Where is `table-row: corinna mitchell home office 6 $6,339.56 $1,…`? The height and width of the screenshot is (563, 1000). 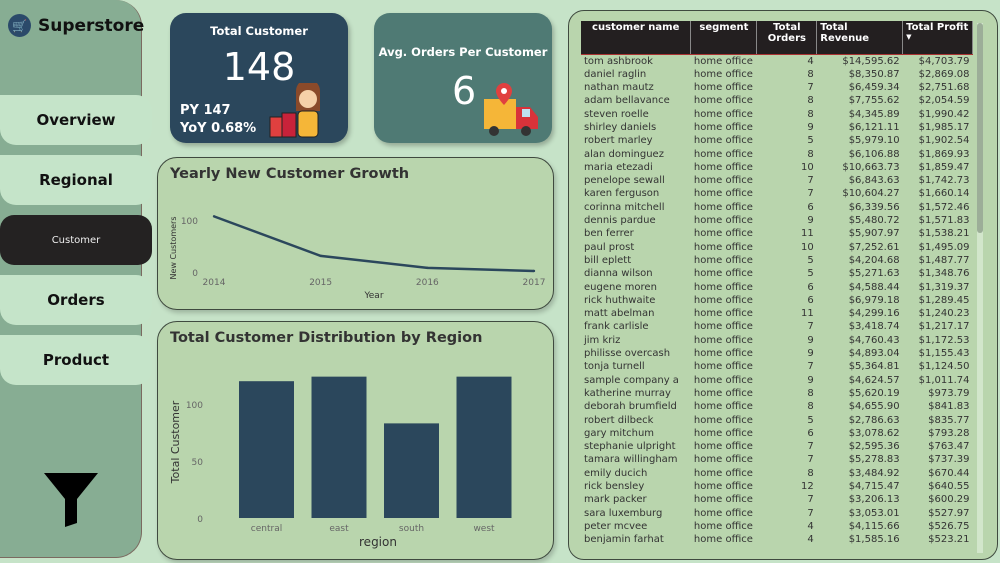 table-row: corinna mitchell home office 6 $6,339.56 $1,… is located at coordinates (777, 207).